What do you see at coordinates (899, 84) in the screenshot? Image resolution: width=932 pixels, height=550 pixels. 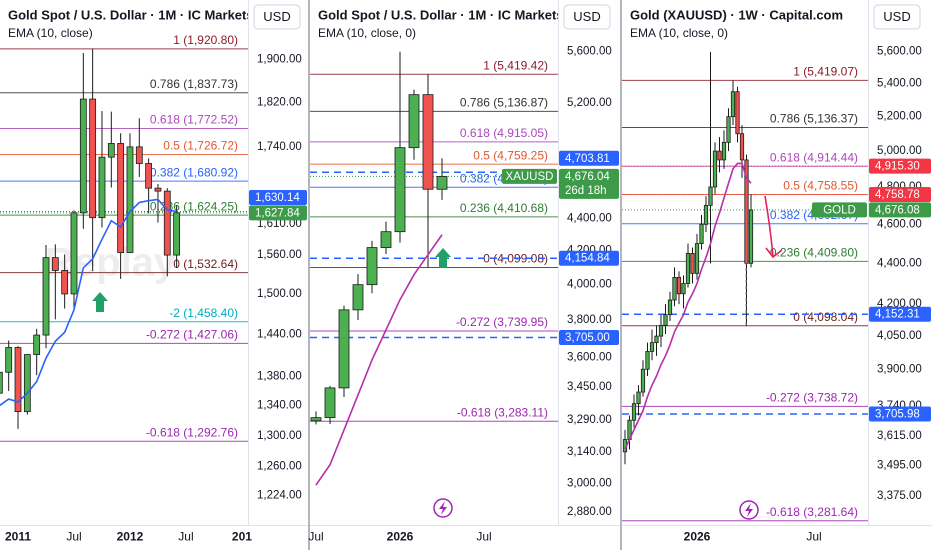 I see `y-tick-label: 5,400.00` at bounding box center [899, 84].